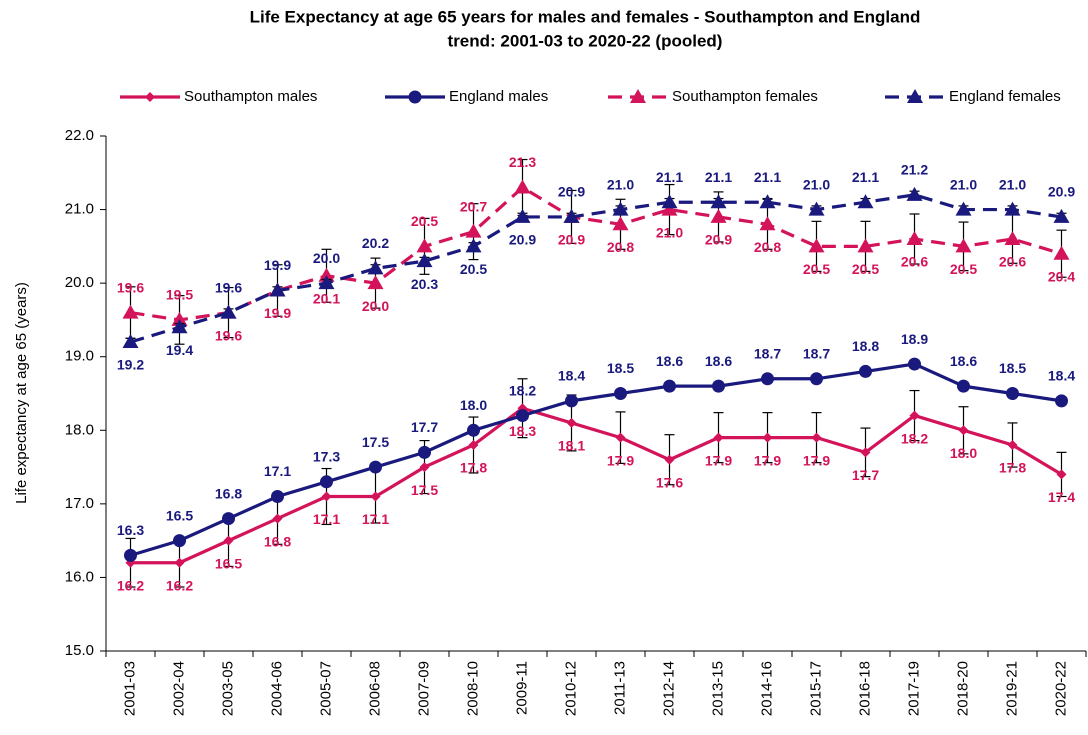 This screenshot has height=735, width=1088. Describe the element at coordinates (21, 393) in the screenshot. I see `y-axis-title: Life expectancy at age 65 (years)` at that location.